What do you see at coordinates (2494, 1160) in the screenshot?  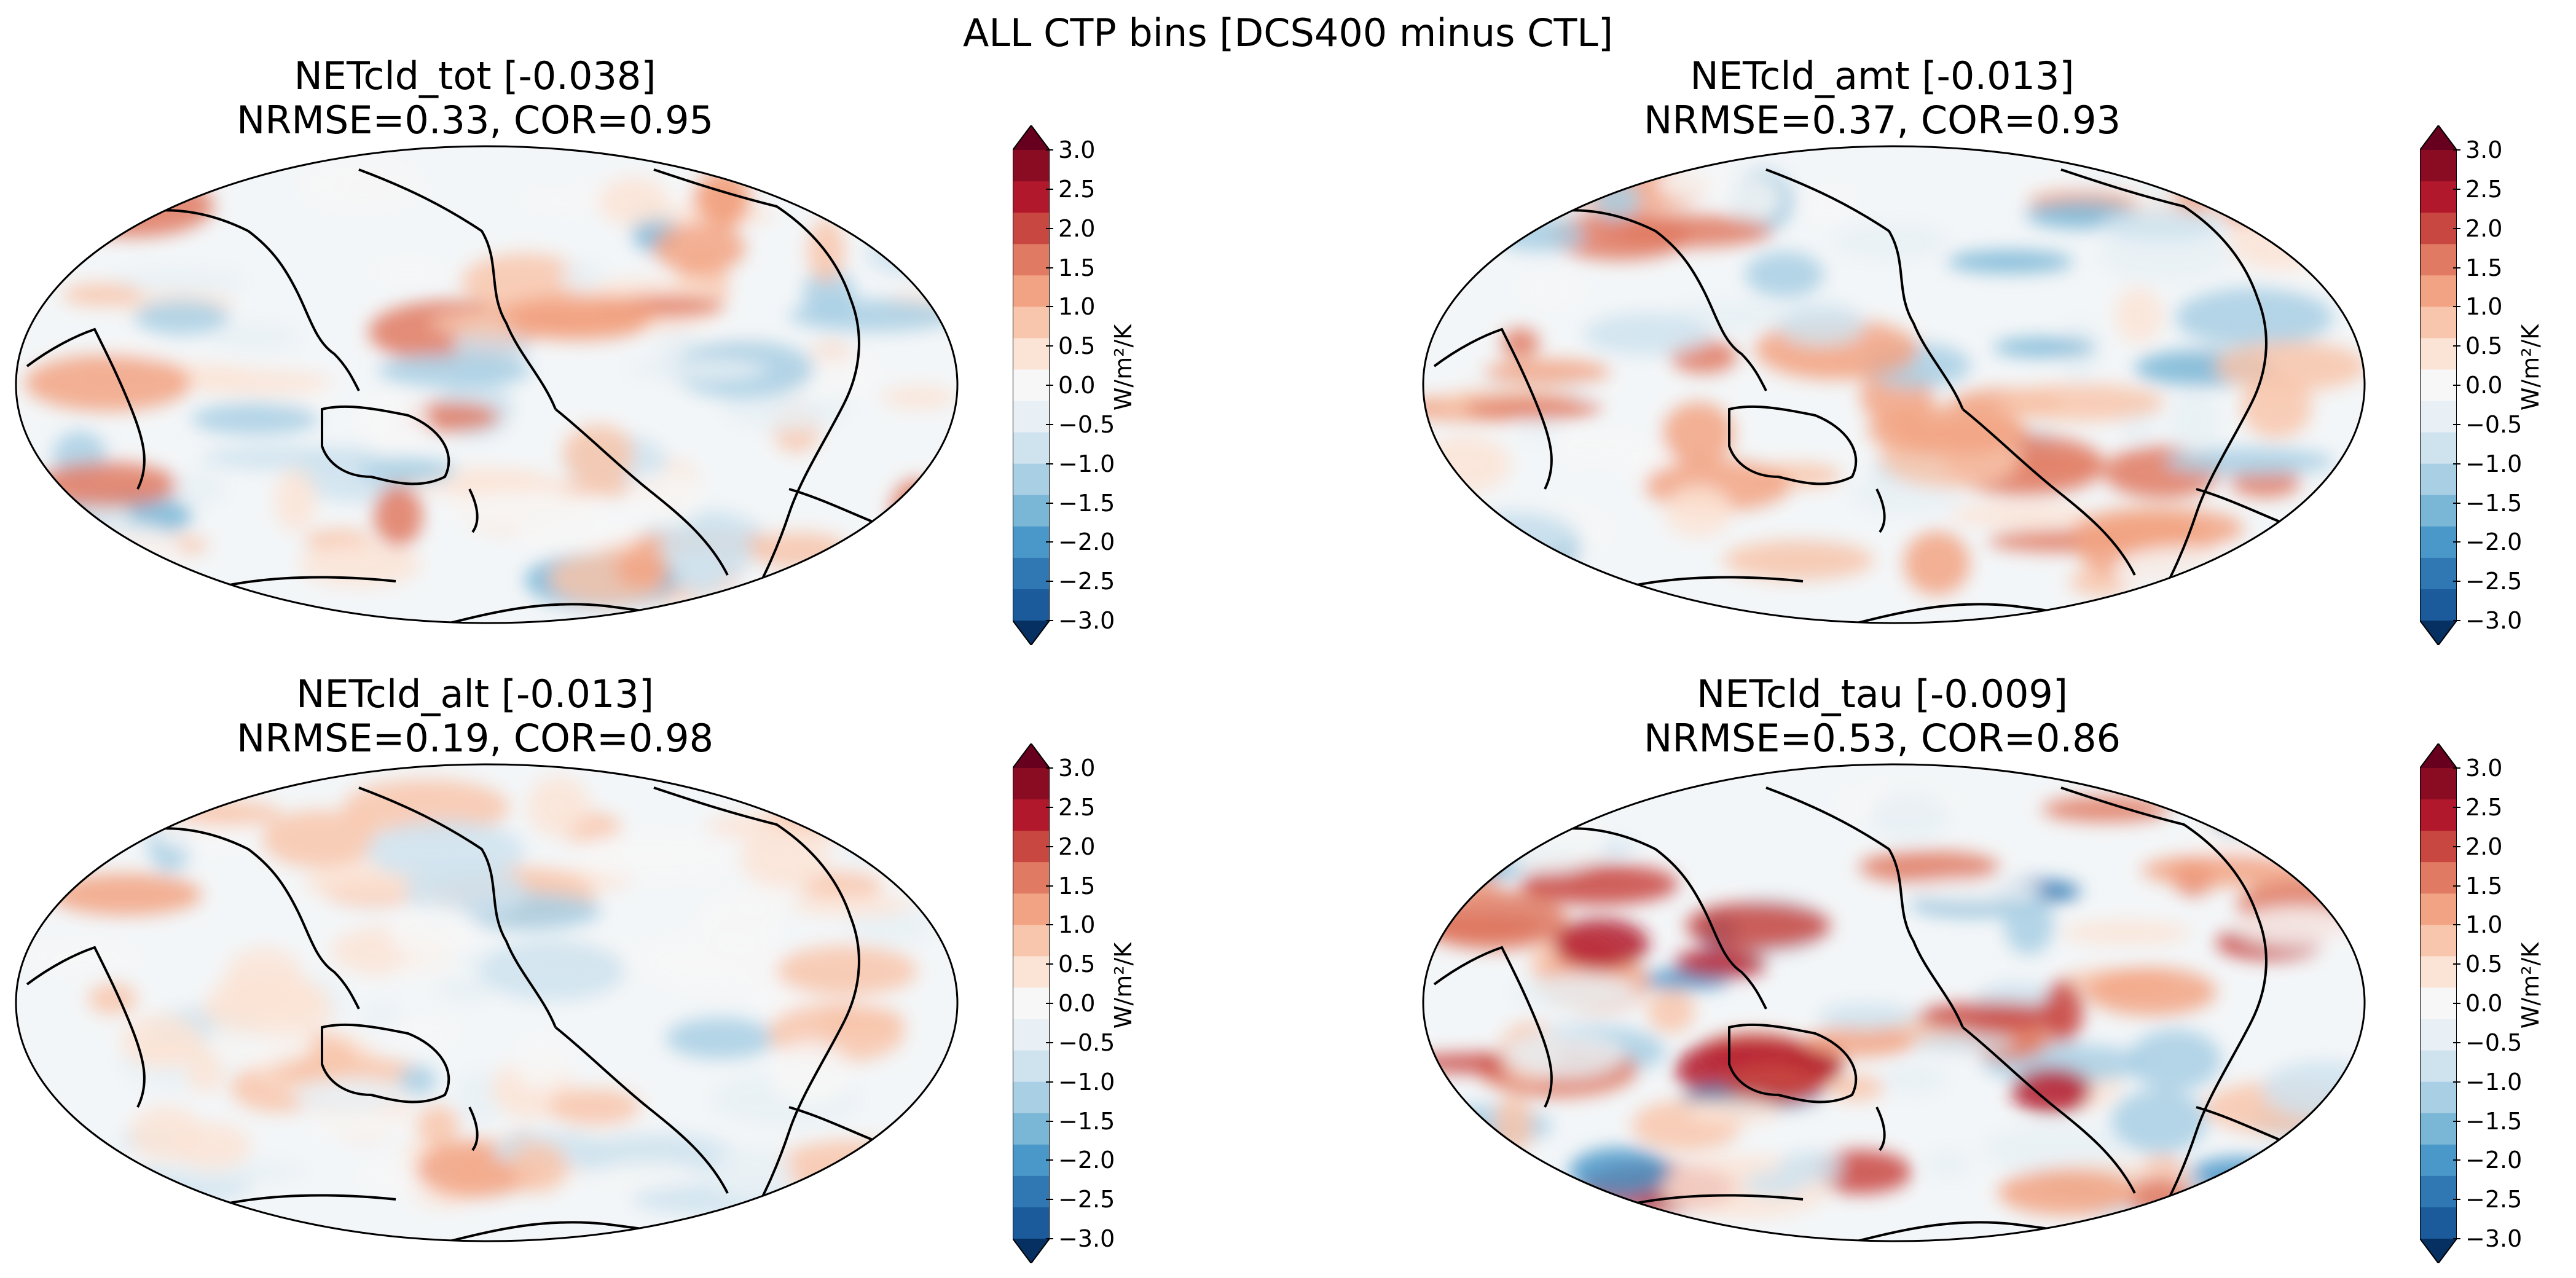 I see `colorbar-tick-label: −2.0` at bounding box center [2494, 1160].